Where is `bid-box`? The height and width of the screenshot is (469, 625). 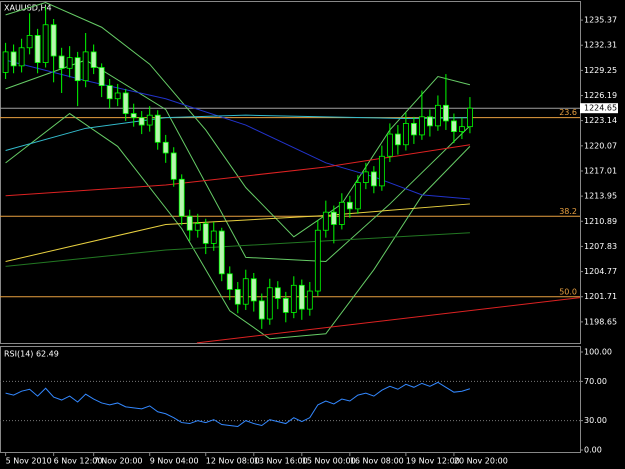 bid-box is located at coordinates (599, 108).